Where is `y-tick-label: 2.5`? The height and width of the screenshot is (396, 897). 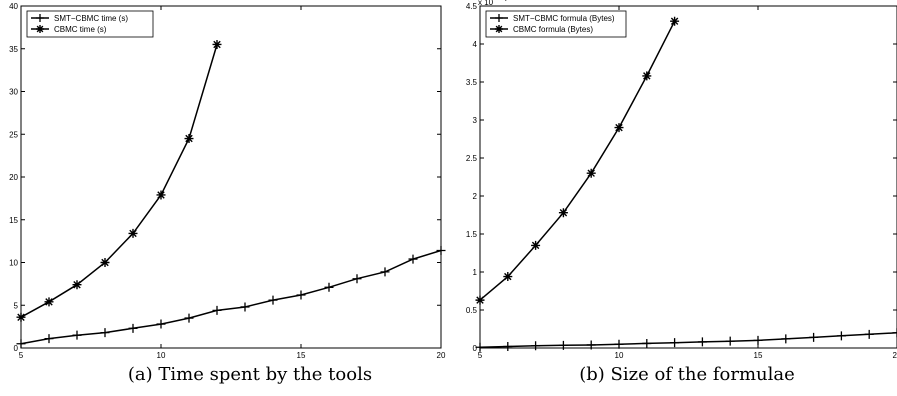
y-tick-label: 2.5 is located at coordinates (472, 158).